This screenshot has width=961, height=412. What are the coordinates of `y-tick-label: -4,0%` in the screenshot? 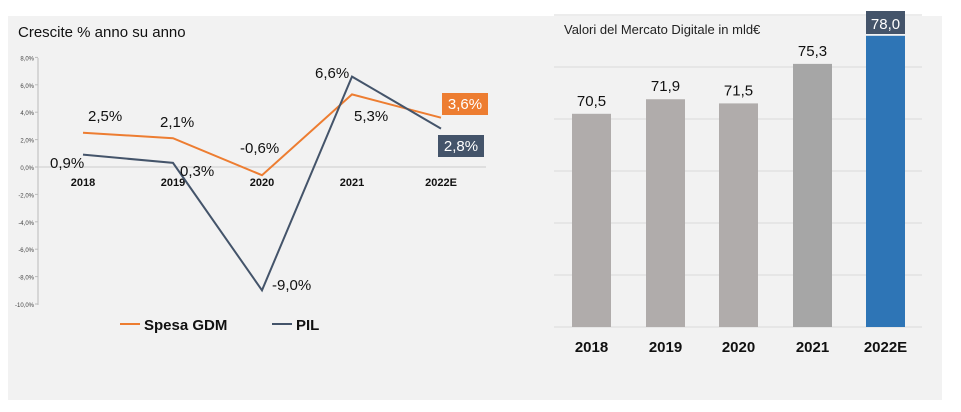 It's located at (26, 224).